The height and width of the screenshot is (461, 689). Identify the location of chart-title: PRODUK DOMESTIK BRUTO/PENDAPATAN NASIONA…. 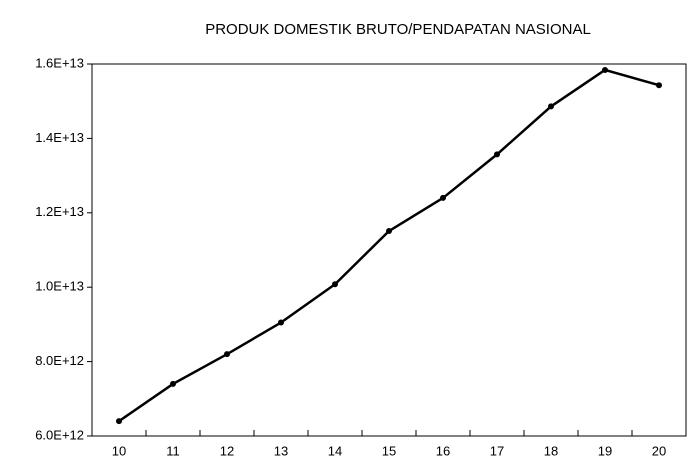
(398, 29).